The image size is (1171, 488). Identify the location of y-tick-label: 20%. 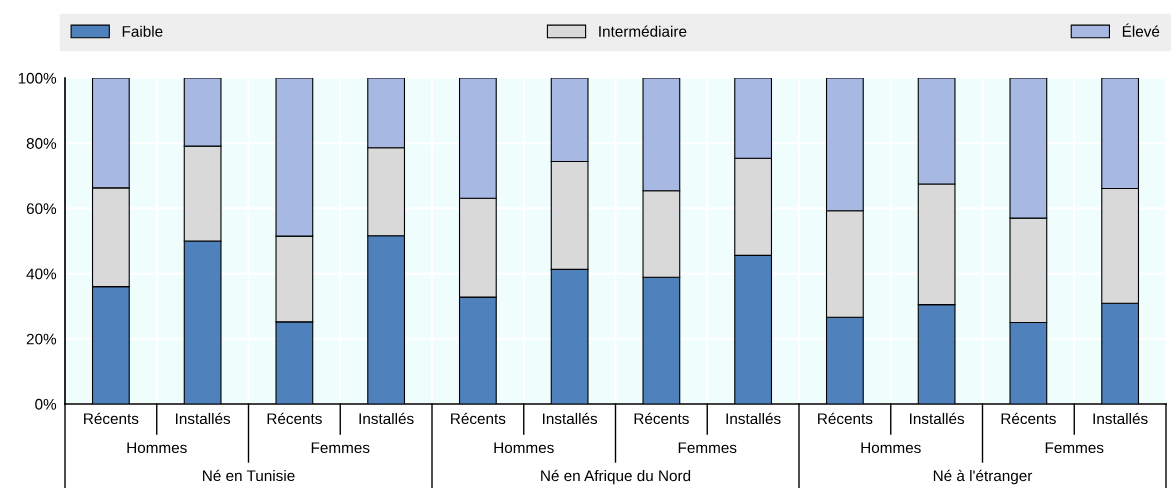
(41, 339).